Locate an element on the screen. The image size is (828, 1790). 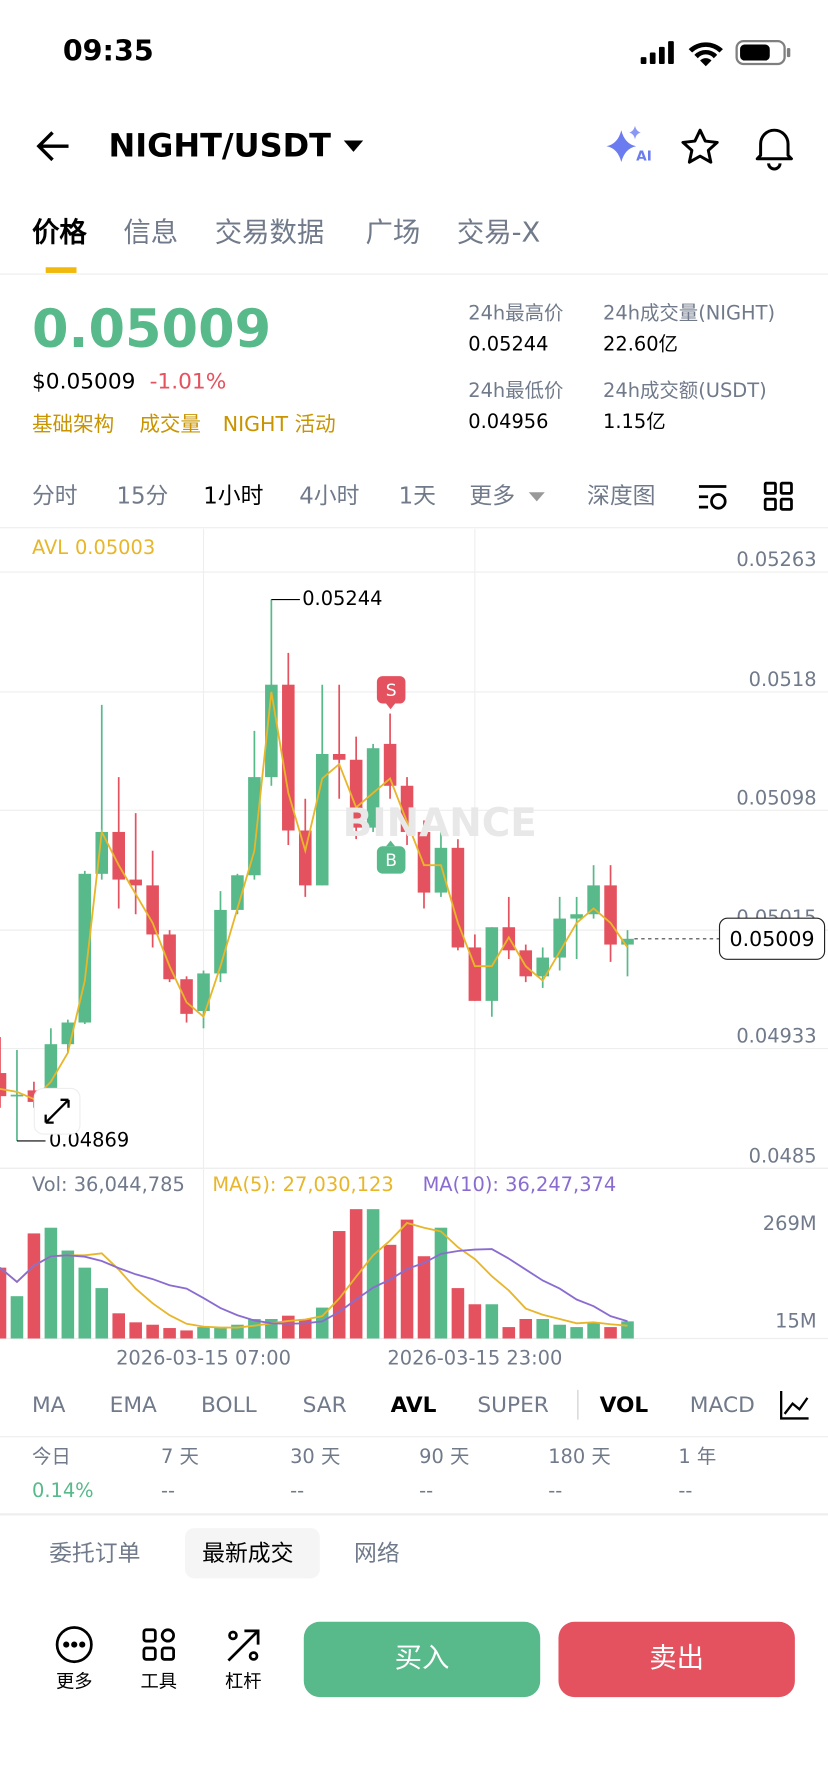
expand-button is located at coordinates (57, 1111).